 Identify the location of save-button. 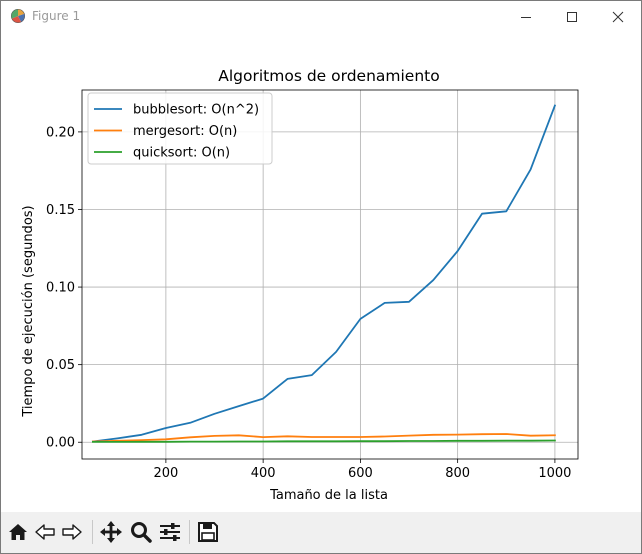
(208, 532).